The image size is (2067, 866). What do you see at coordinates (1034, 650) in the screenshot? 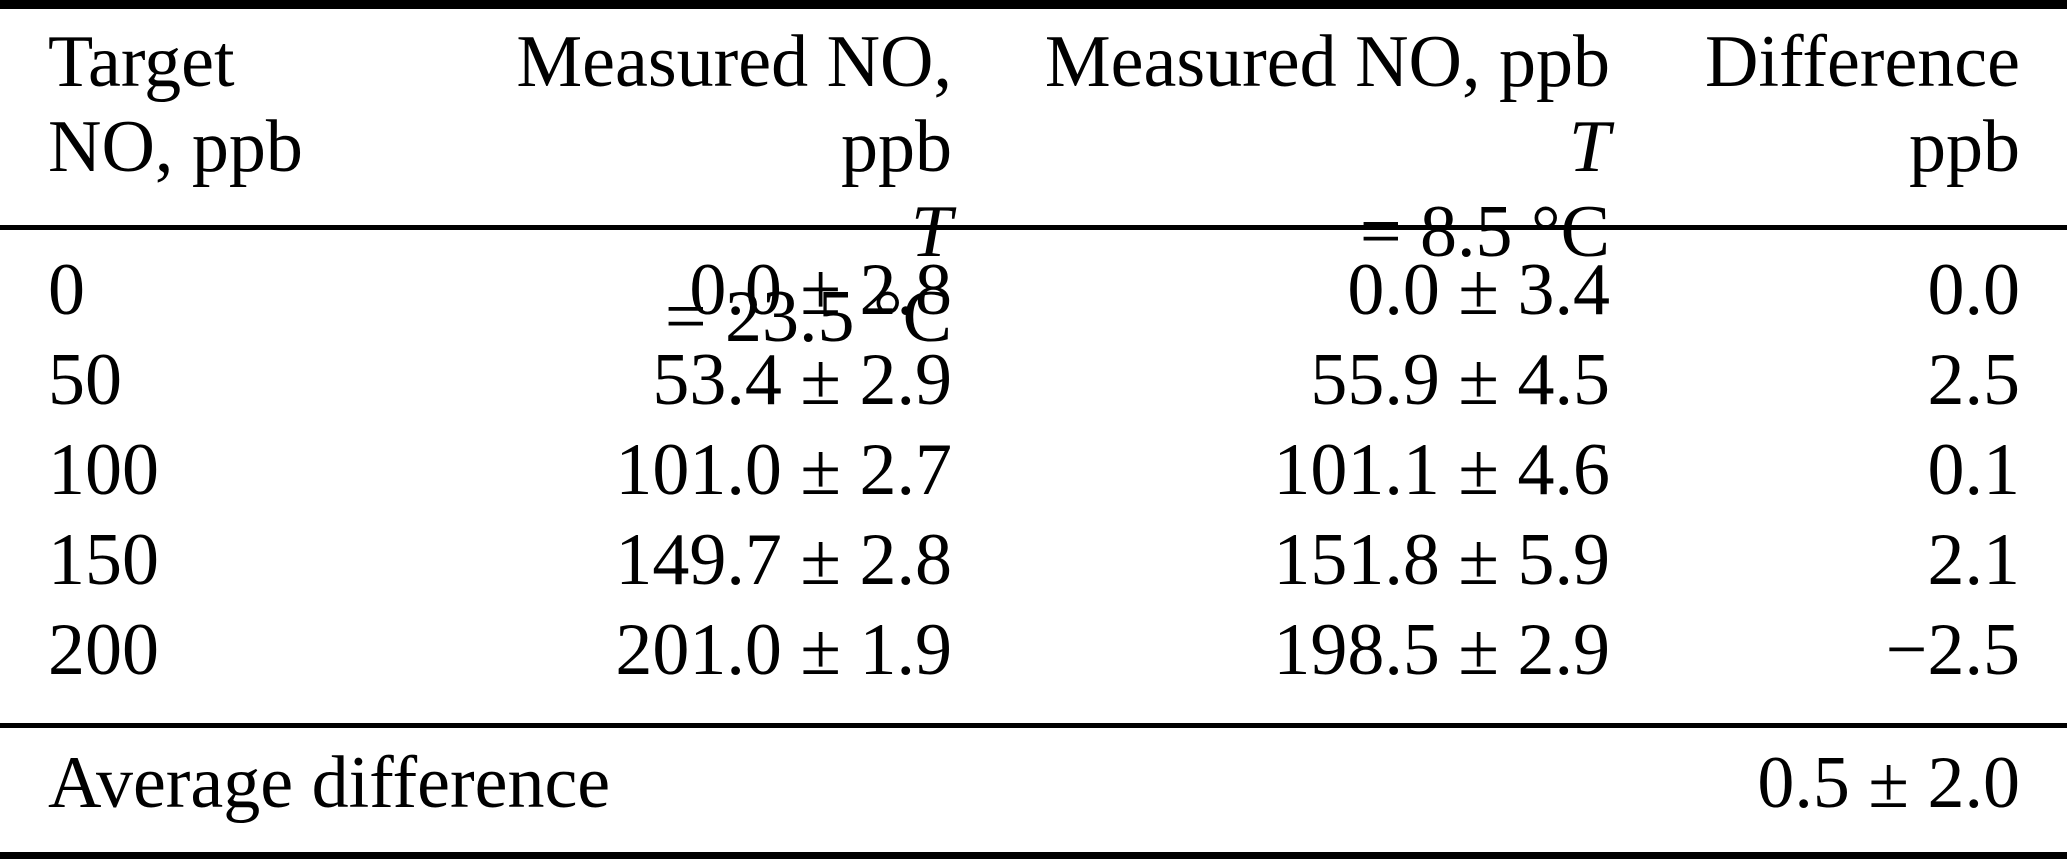
I see `table-row: 200 201.0 ± 1.9 198.5 ± 2.9 −2.5` at bounding box center [1034, 650].